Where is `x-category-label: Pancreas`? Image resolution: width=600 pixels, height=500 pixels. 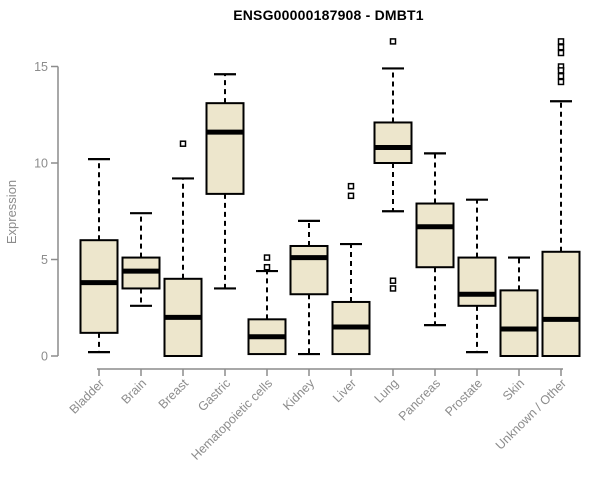 x-category-label: Pancreas is located at coordinates (419, 399).